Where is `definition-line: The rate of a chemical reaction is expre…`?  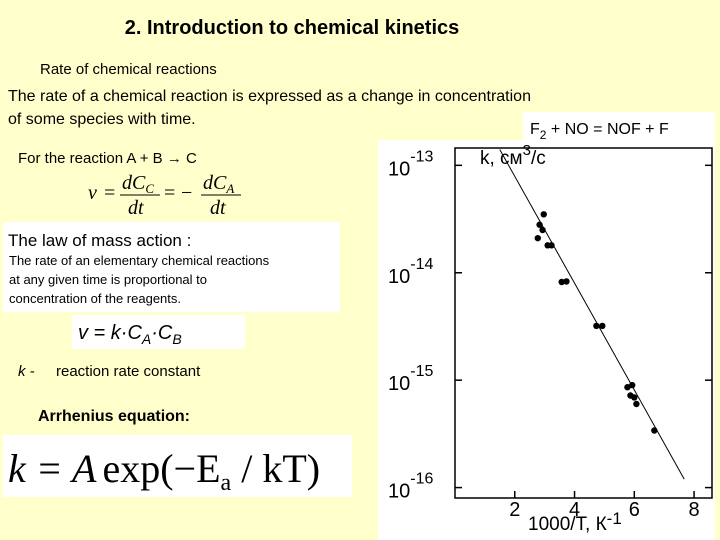 definition-line: The rate of a chemical reaction is expre… is located at coordinates (269, 96).